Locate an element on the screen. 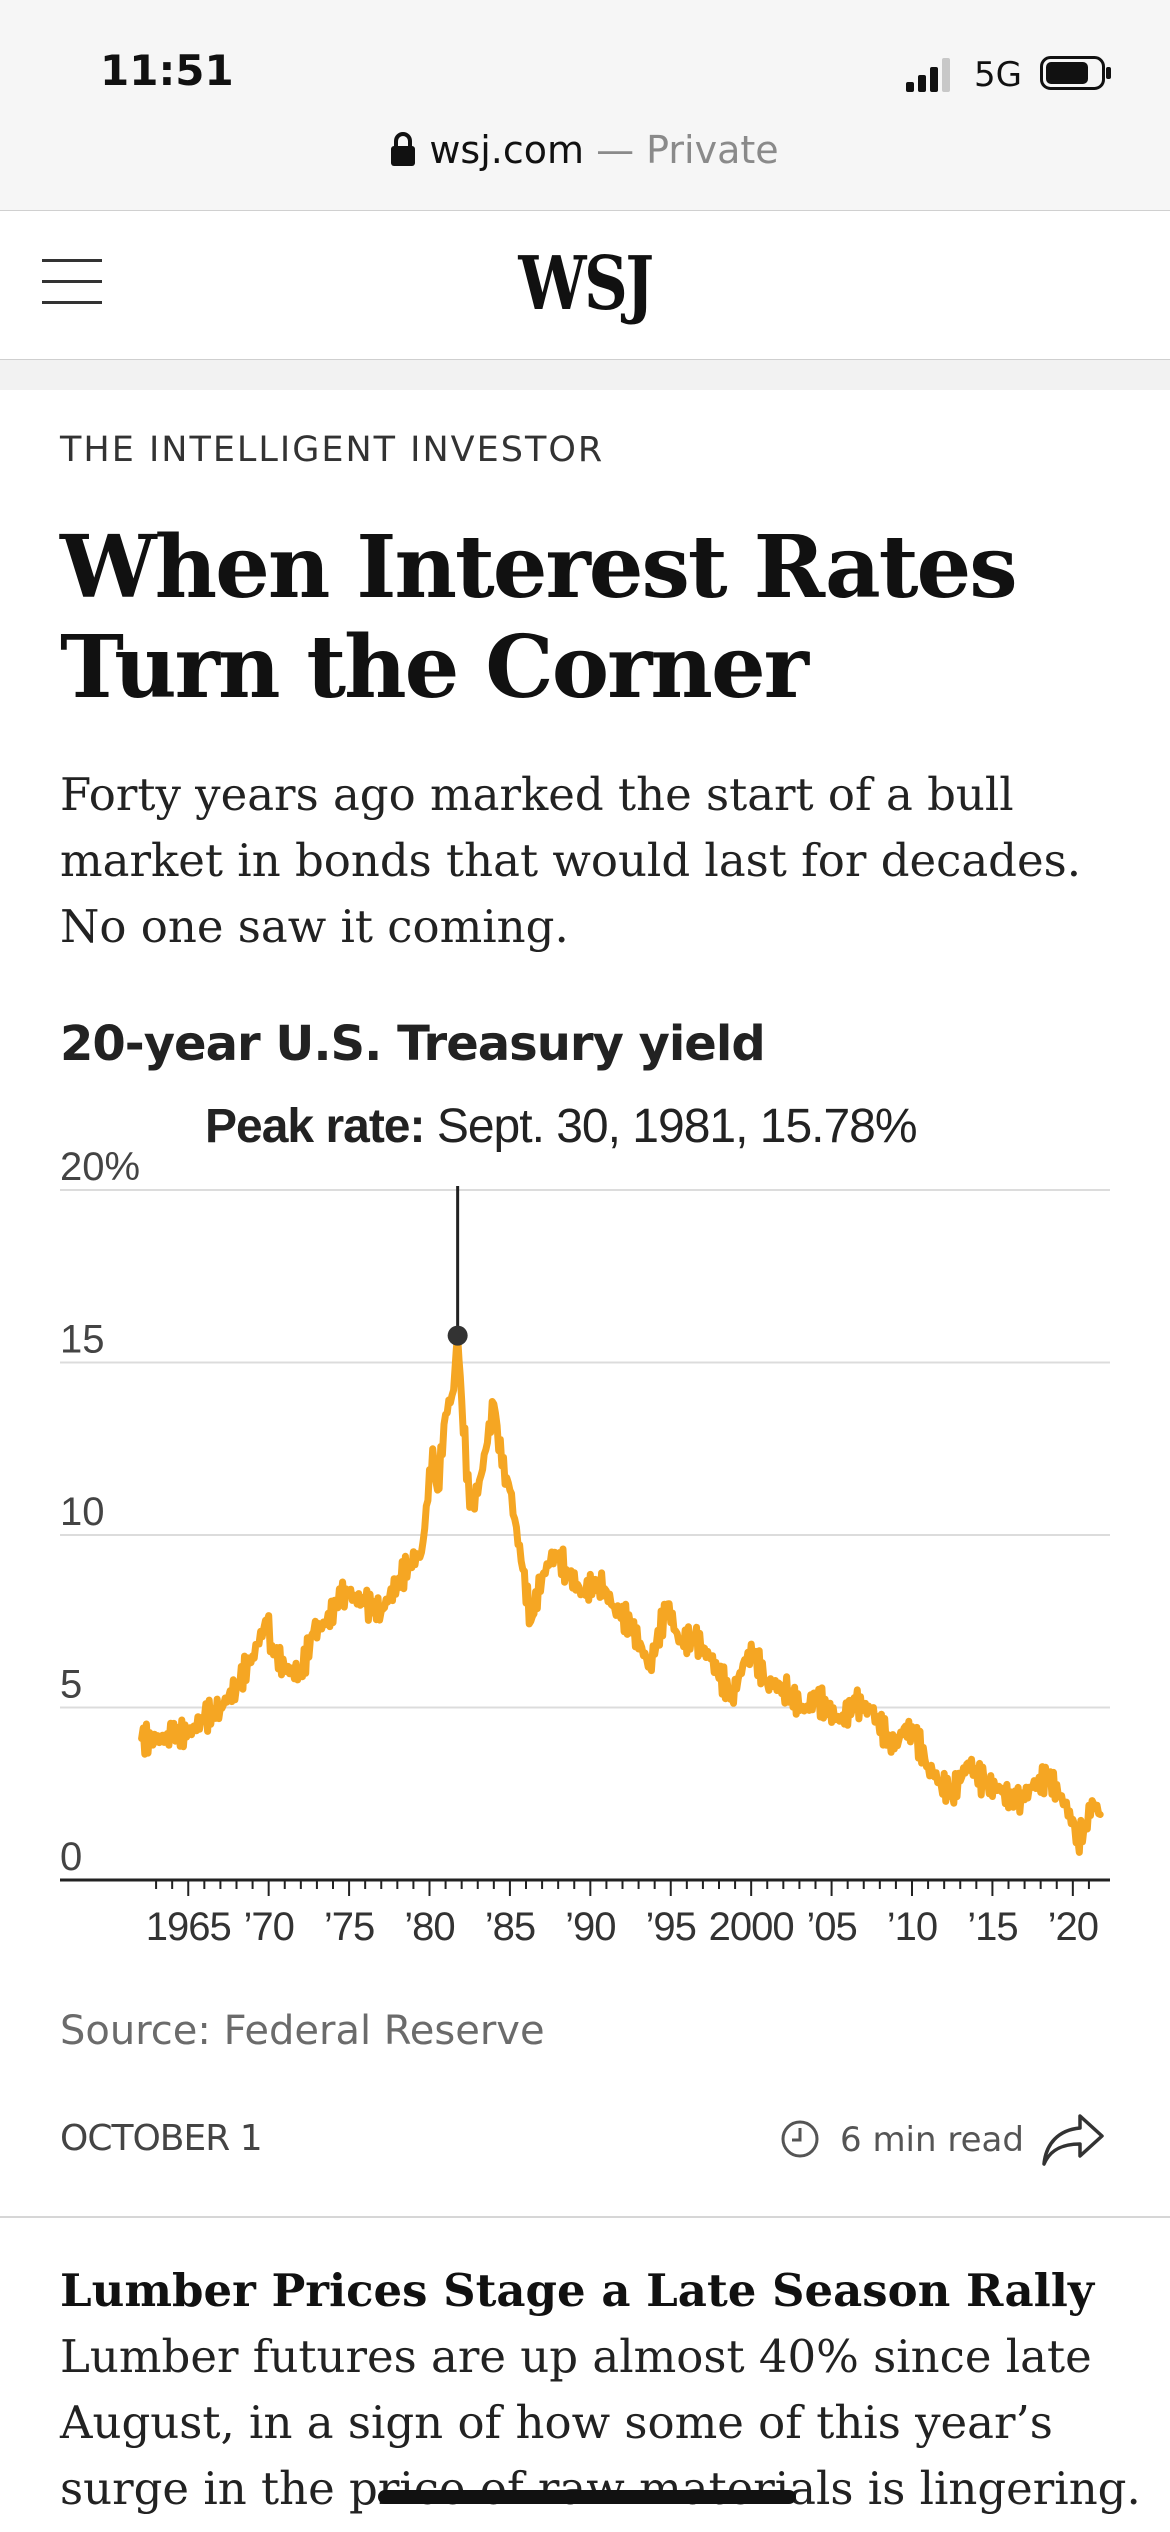  battery-icon is located at coordinates (1075, 73).